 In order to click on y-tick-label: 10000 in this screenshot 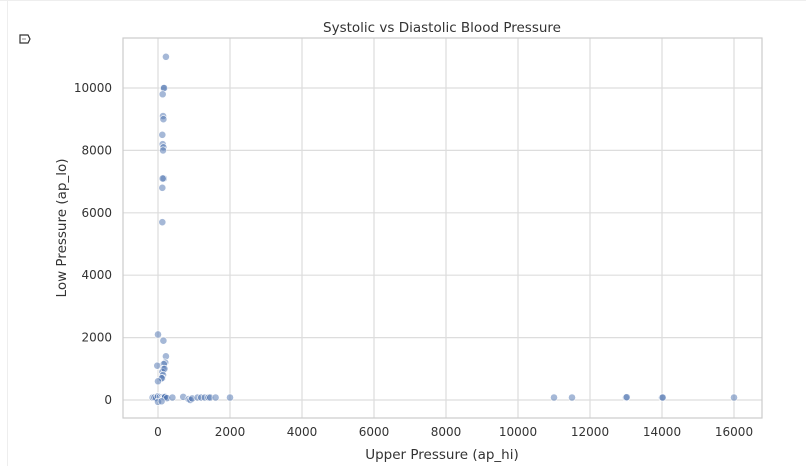, I will do `click(93, 88)`.